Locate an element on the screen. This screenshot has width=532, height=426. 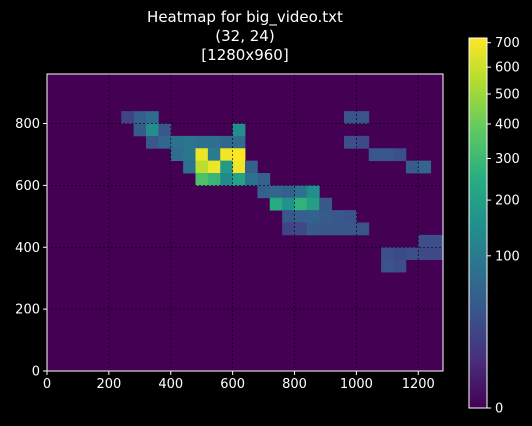
y-tick-label: 0 is located at coordinates (36, 372).